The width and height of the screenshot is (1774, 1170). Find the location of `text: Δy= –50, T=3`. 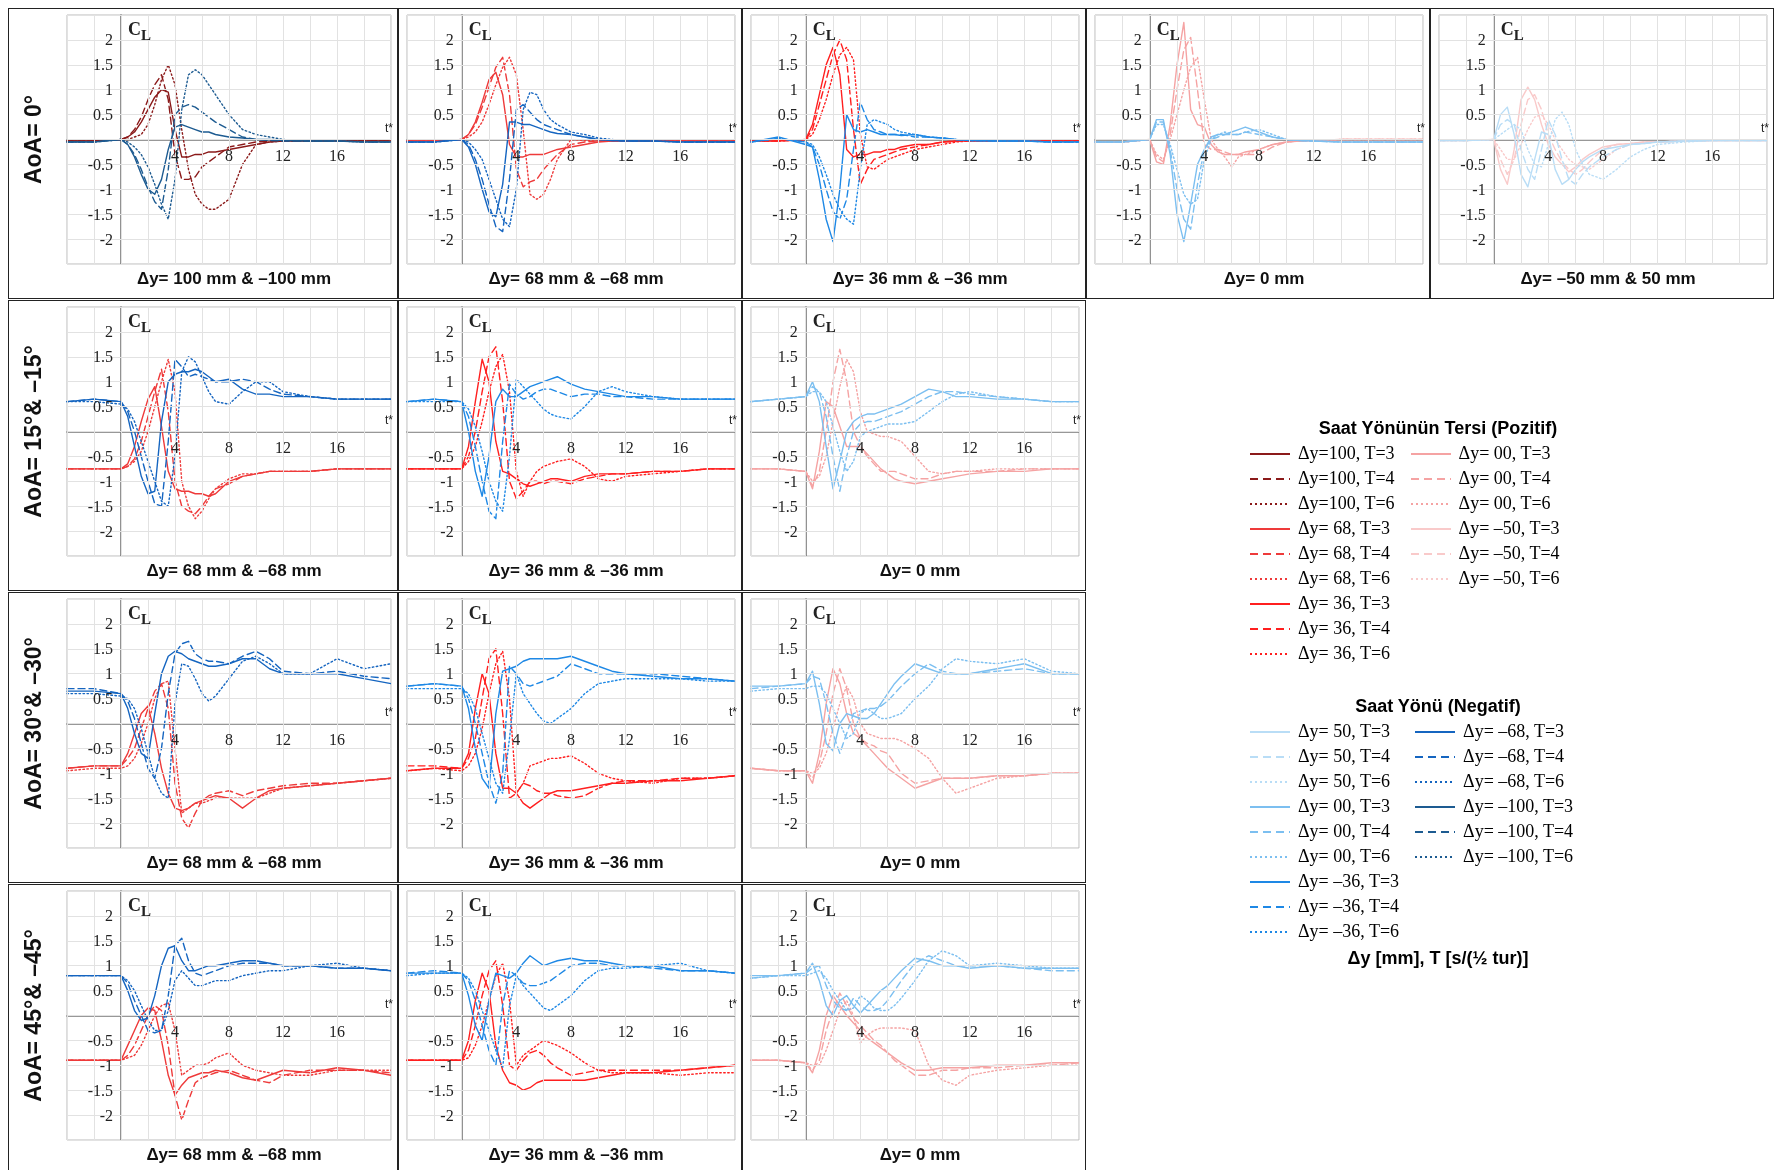

text: Δy= –50, T=3 is located at coordinates (1509, 528).